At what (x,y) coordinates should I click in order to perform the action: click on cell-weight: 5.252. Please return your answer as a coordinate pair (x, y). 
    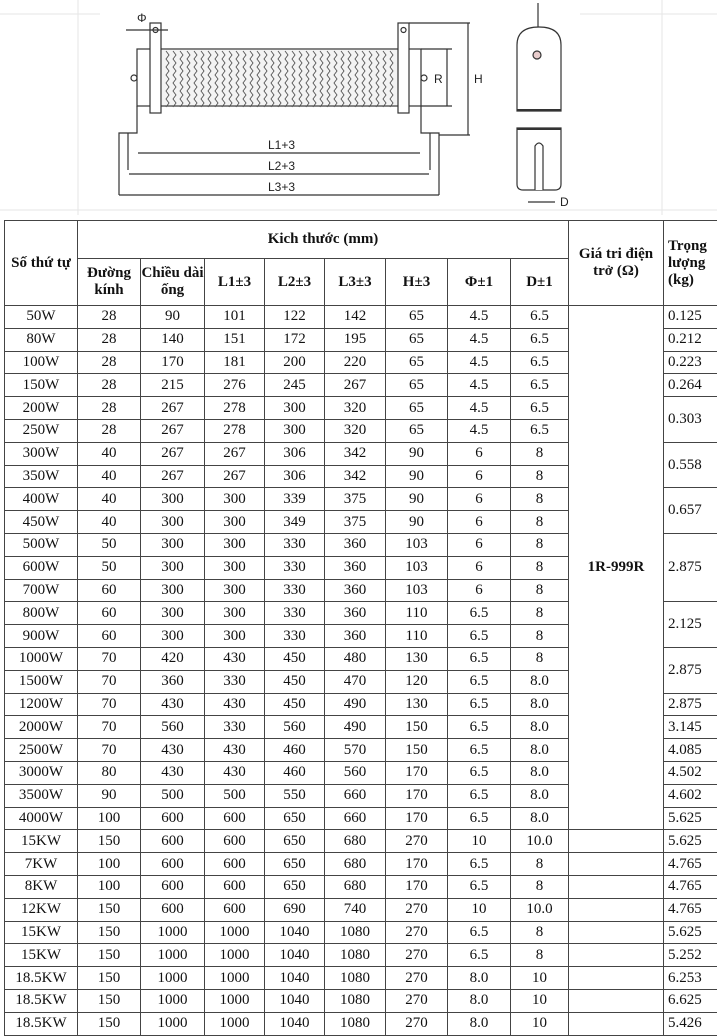
    Looking at the image, I should click on (690, 955).